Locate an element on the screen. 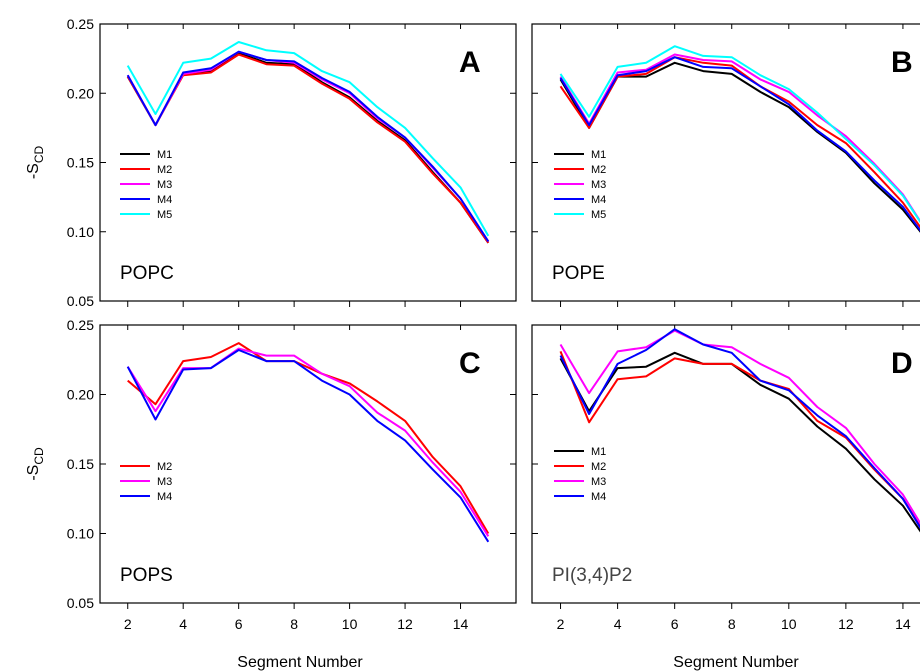 The height and width of the screenshot is (671, 920). panel-letter: D is located at coordinates (902, 363).